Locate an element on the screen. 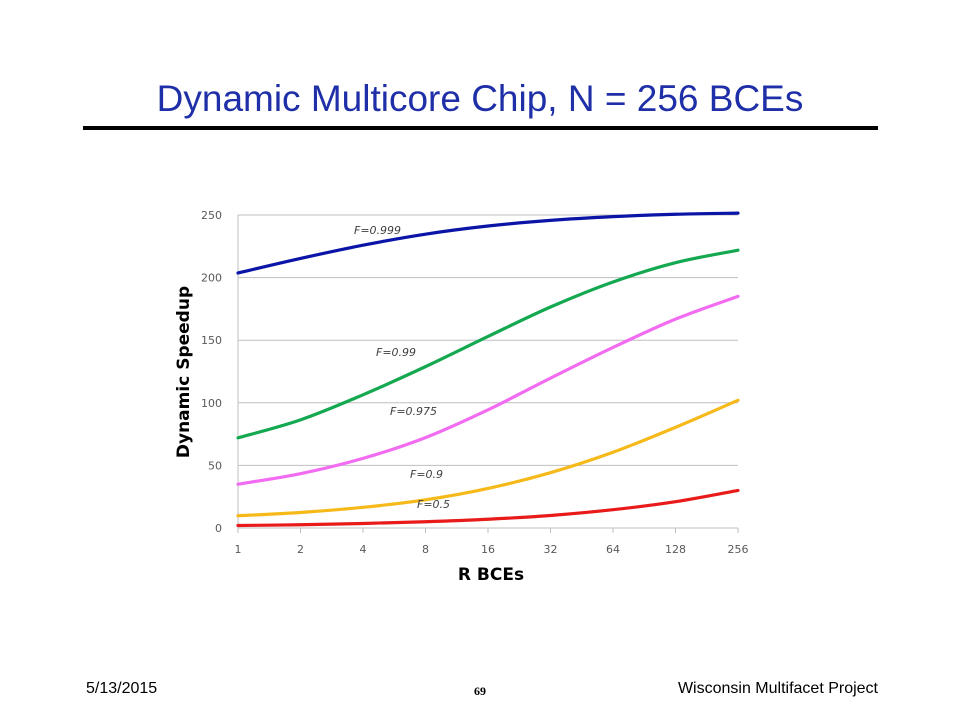 The height and width of the screenshot is (720, 960). series-label: F=0.99 is located at coordinates (396, 352).